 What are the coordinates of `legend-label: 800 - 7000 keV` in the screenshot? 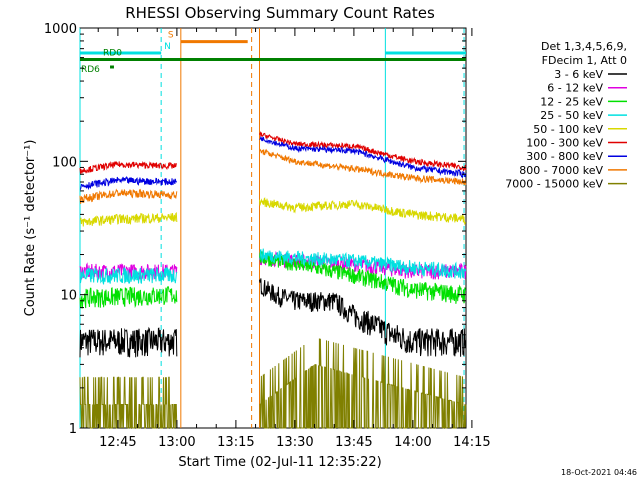 It's located at (561, 170).